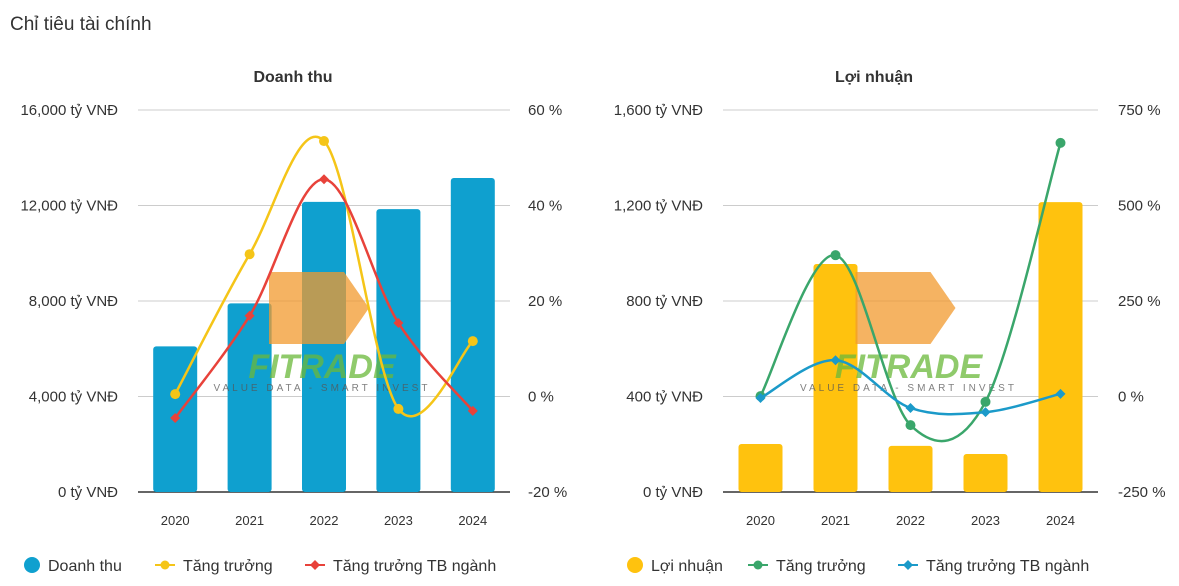 This screenshot has height=586, width=1179. Describe the element at coordinates (664, 397) in the screenshot. I see `y-left-tick-label: 400 tỷ VNĐ` at that location.